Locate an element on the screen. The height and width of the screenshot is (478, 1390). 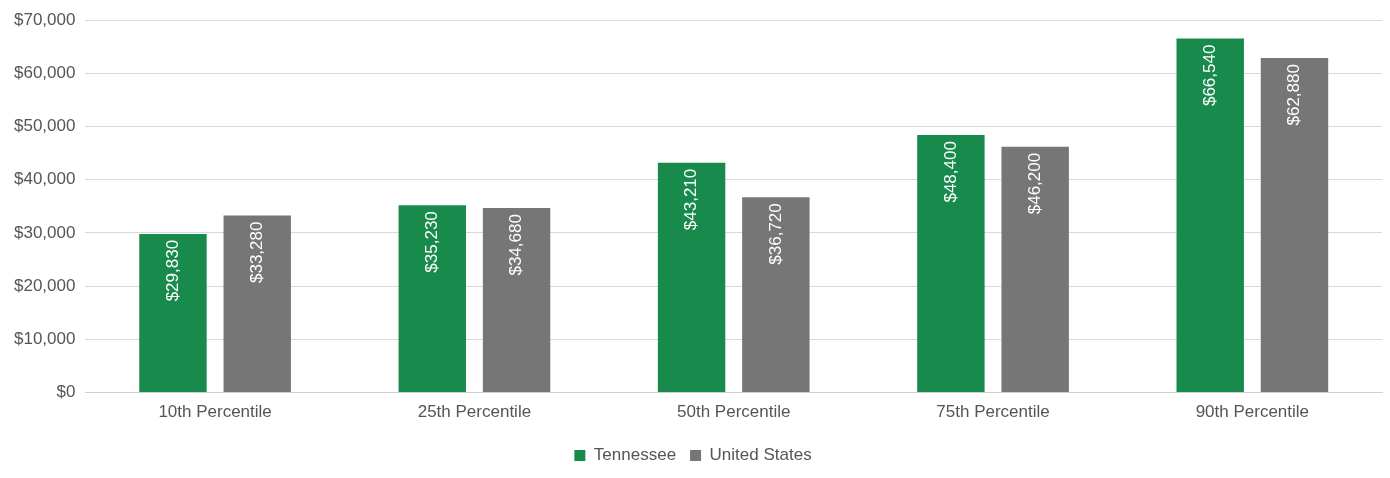
x-tick-label: 10th Percentile is located at coordinates (215, 412).